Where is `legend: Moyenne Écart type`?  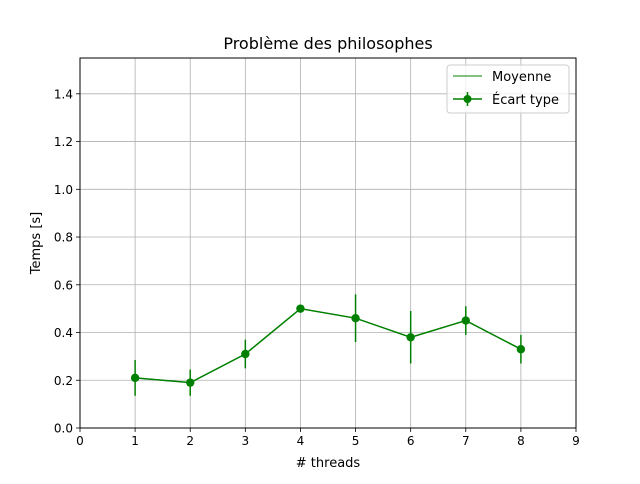 legend: Moyenne Écart type is located at coordinates (508, 89).